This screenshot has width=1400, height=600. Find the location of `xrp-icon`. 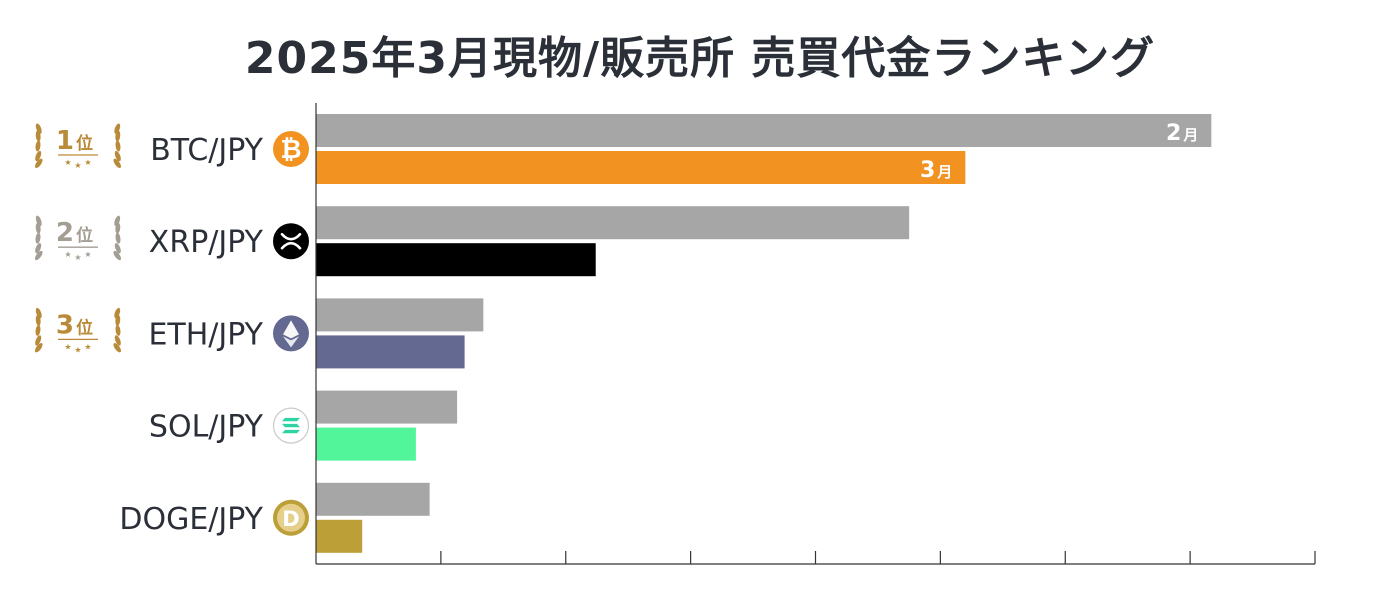

xrp-icon is located at coordinates (291, 241).